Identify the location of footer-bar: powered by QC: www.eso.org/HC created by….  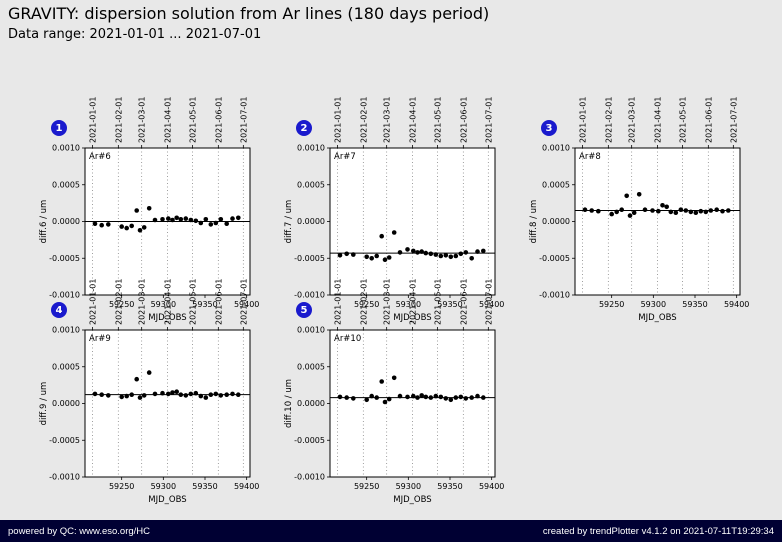
(391, 531).